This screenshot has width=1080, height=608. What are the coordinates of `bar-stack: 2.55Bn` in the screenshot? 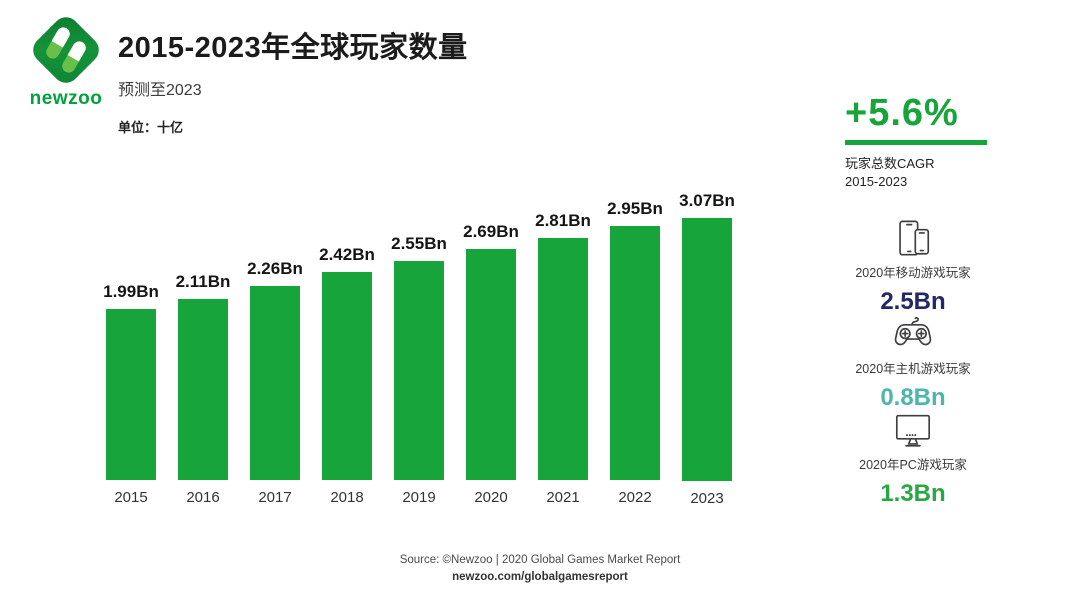 It's located at (419, 335).